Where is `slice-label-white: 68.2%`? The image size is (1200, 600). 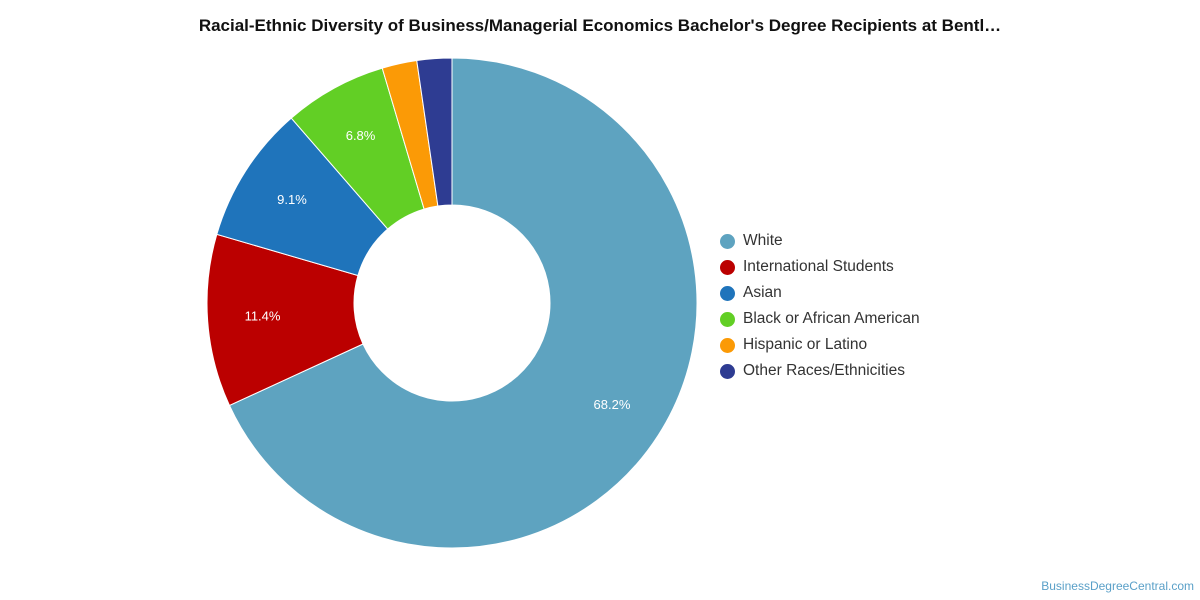
slice-label-white: 68.2% is located at coordinates (612, 404).